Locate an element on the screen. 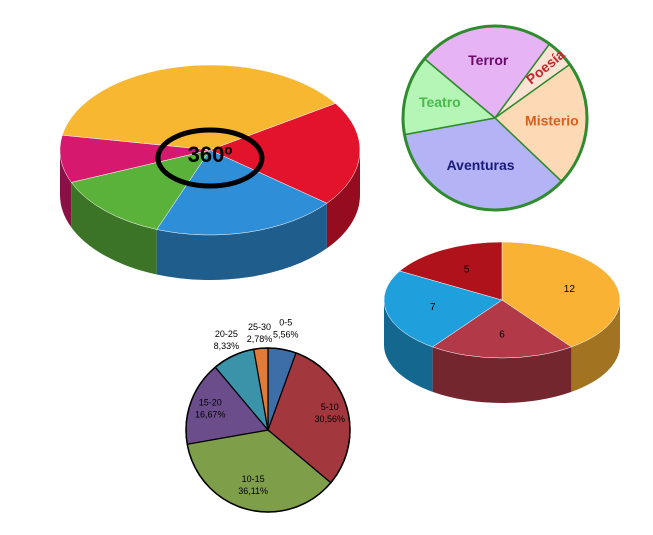 The image size is (653, 535). value-label: 12 is located at coordinates (570, 289).